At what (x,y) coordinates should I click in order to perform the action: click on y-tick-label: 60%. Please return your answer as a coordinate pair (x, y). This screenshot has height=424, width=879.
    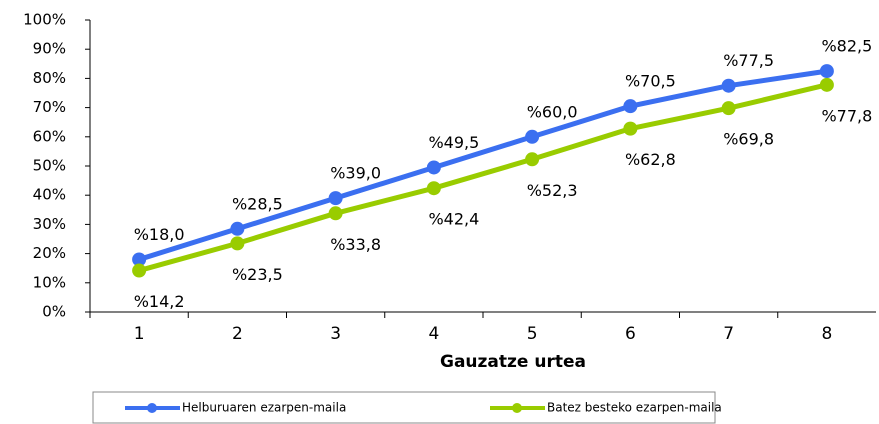
    Looking at the image, I should click on (49, 136).